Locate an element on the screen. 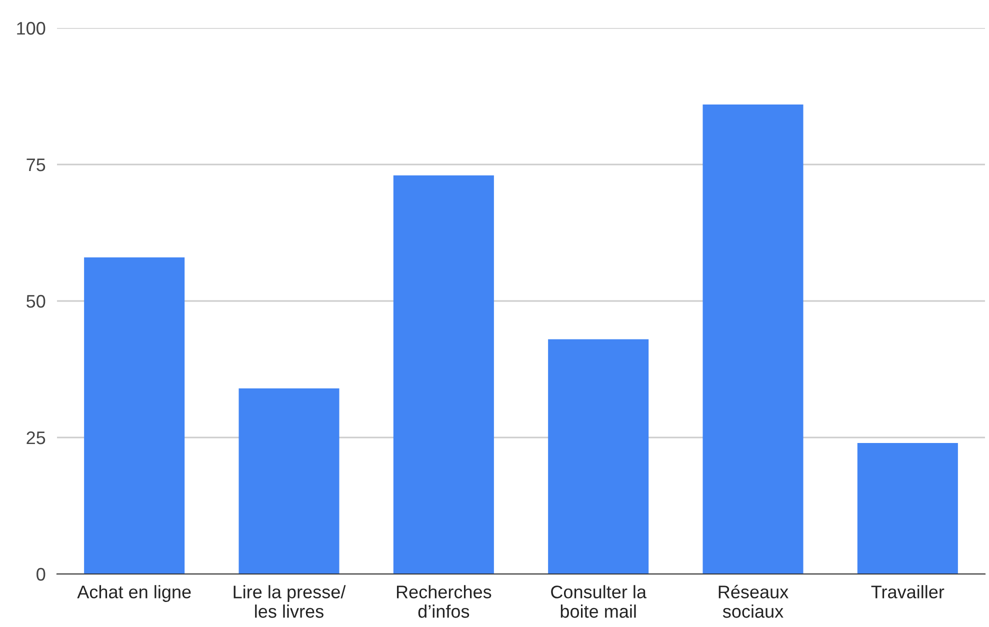 The height and width of the screenshot is (627, 989). y-tick-label: 100 is located at coordinates (31, 28).